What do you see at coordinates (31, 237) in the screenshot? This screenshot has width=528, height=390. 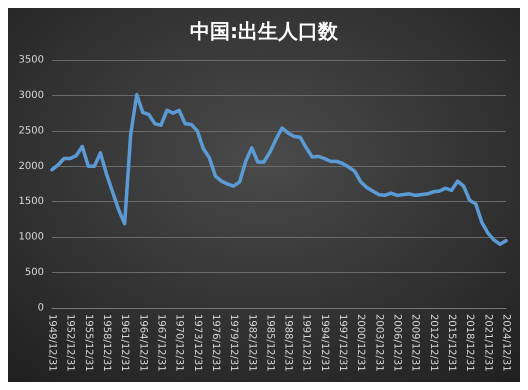 I see `y-tick-label: 1000` at bounding box center [31, 237].